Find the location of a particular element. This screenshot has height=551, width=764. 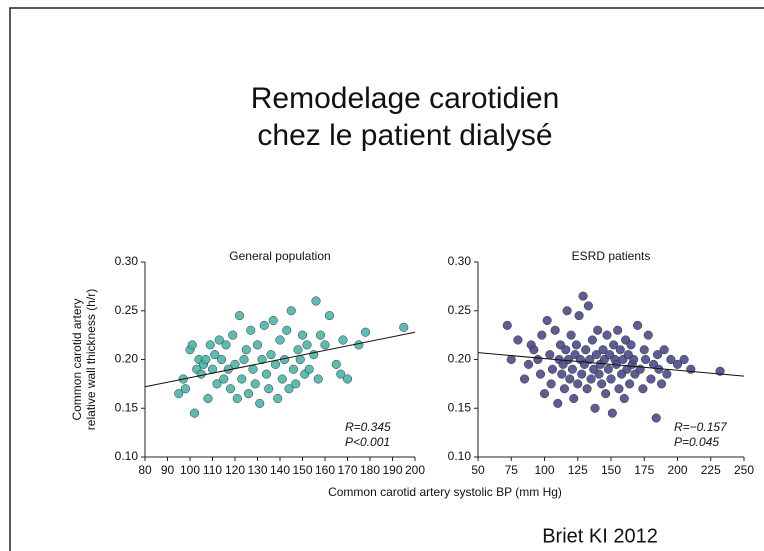

y-axis-label: relative wall thickness (h/r) is located at coordinates (91, 359).